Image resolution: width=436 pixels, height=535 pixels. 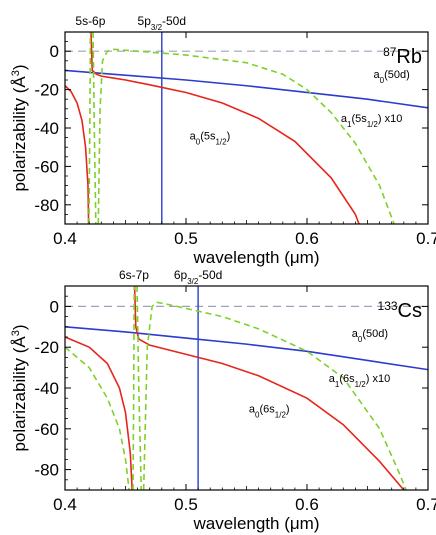 What do you see at coordinates (90, 21) in the screenshot?
I see `transition-label-1: 5s-6p` at bounding box center [90, 21].